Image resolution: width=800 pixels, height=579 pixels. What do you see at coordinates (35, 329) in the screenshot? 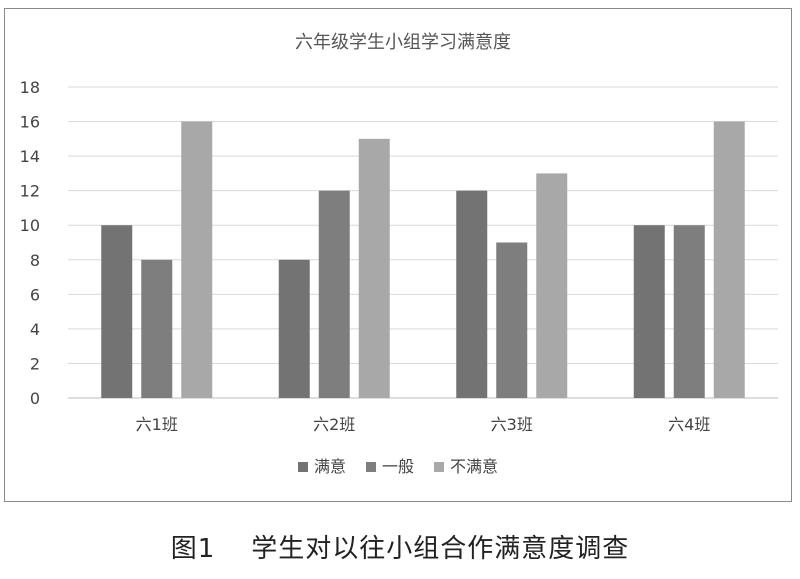
I see `y-tick-label: 4` at bounding box center [35, 329].